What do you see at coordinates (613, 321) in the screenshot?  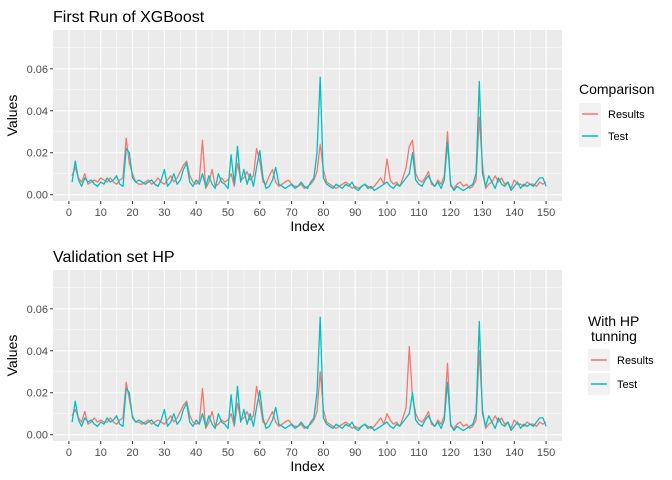 I see `legend-title: With HP` at bounding box center [613, 321].